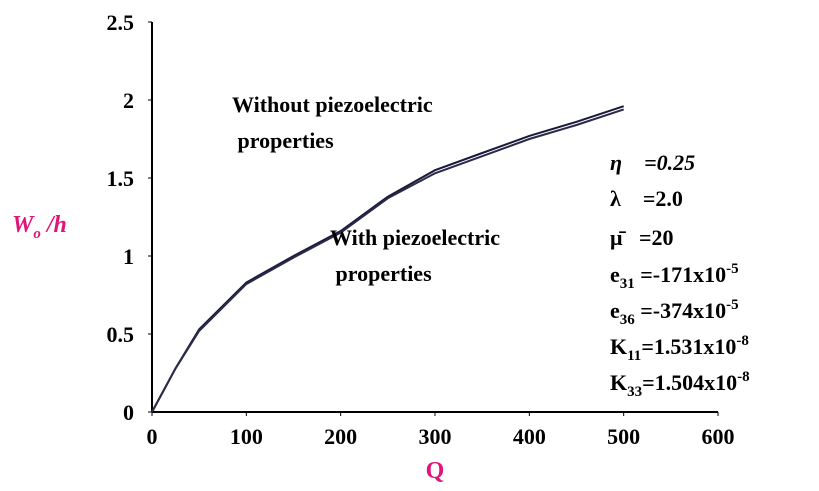 The image size is (819, 491). What do you see at coordinates (616, 162) in the screenshot?
I see `parameter-base: η` at bounding box center [616, 162].